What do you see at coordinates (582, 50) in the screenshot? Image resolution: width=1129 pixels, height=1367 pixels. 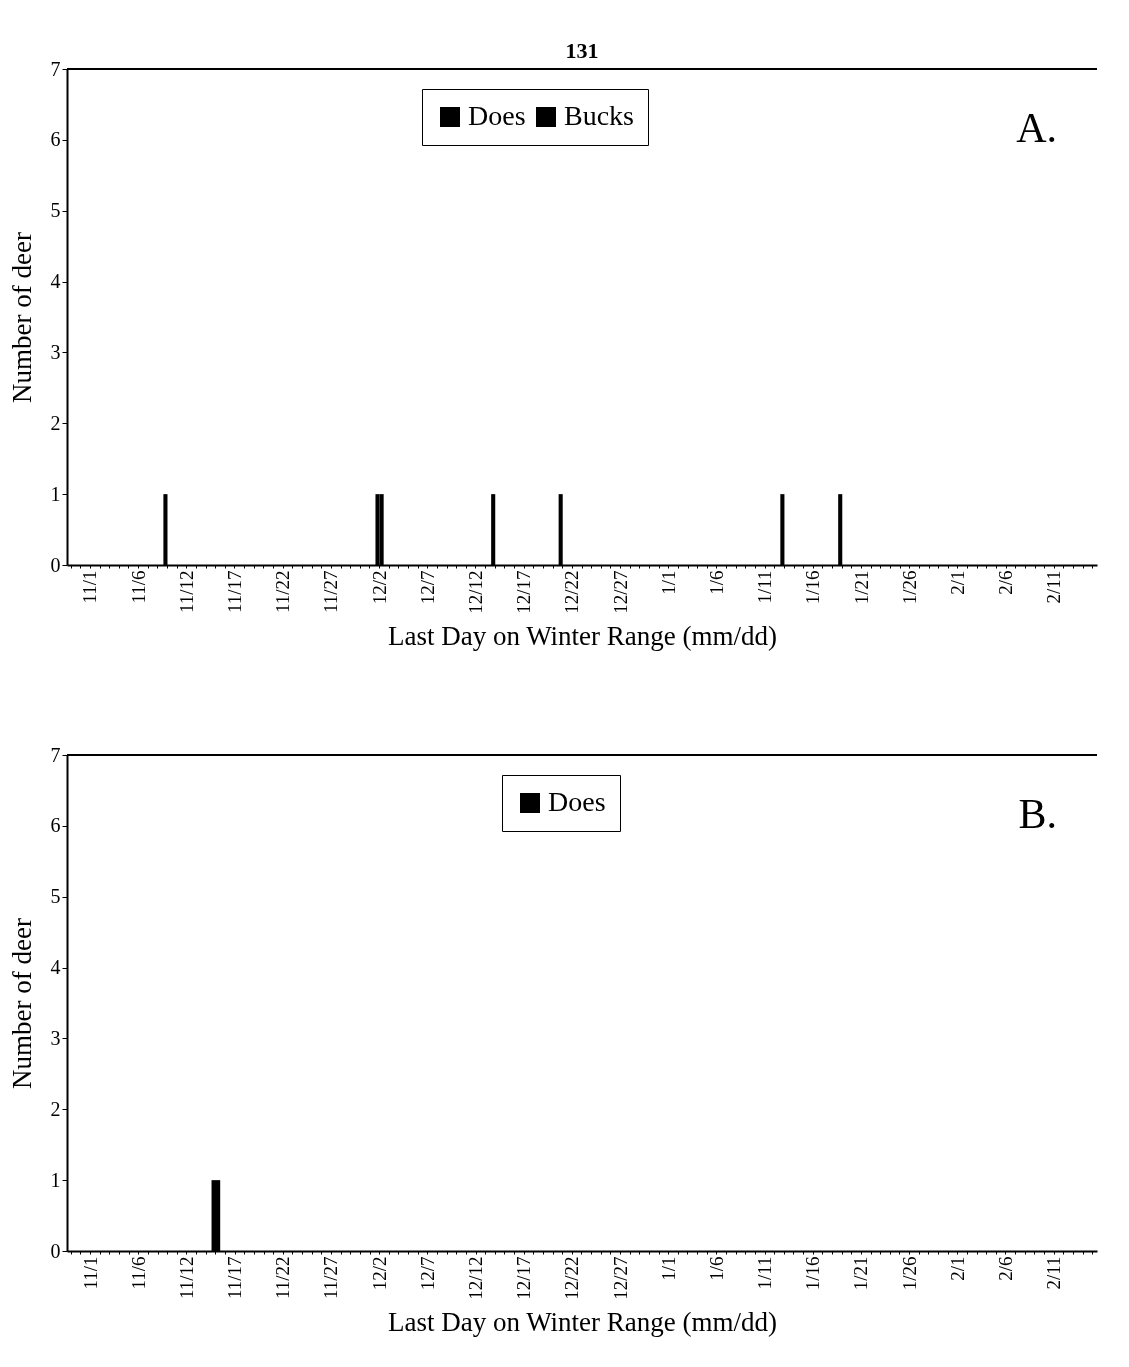 I see `text: 131` at bounding box center [582, 50].